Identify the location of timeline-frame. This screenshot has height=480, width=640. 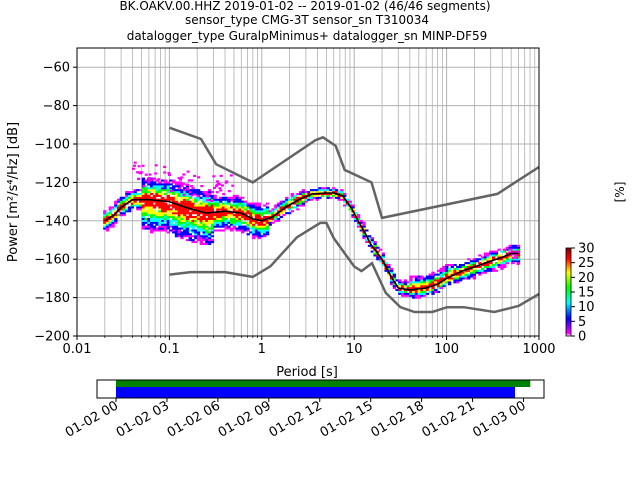
(320, 389).